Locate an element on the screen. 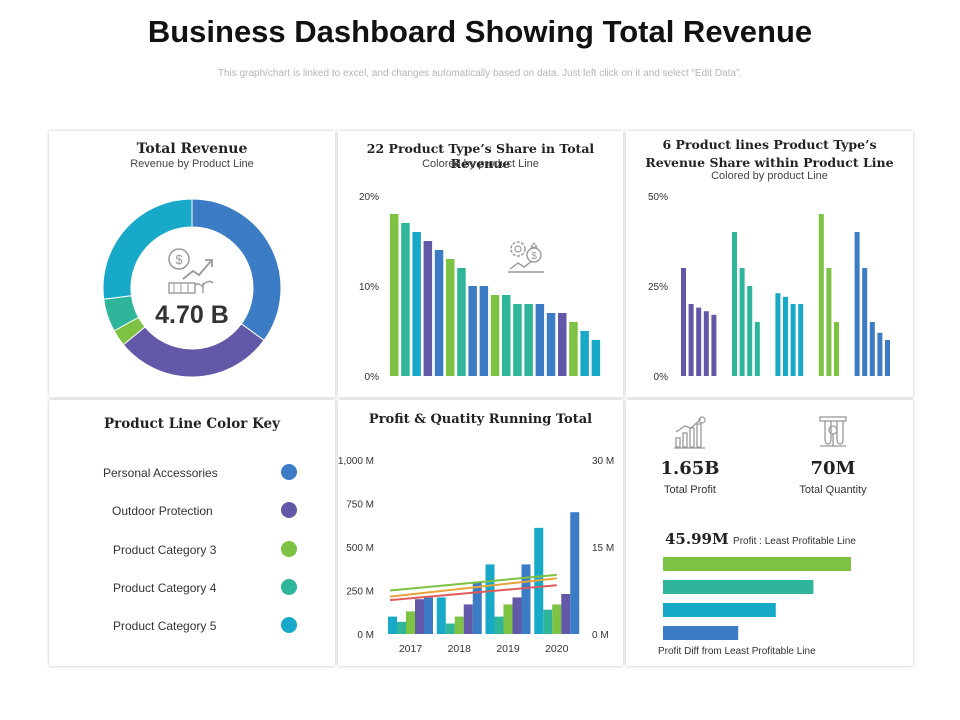 The width and height of the screenshot is (960, 720). total-revenue-value: 4.70 B is located at coordinates (192, 315).